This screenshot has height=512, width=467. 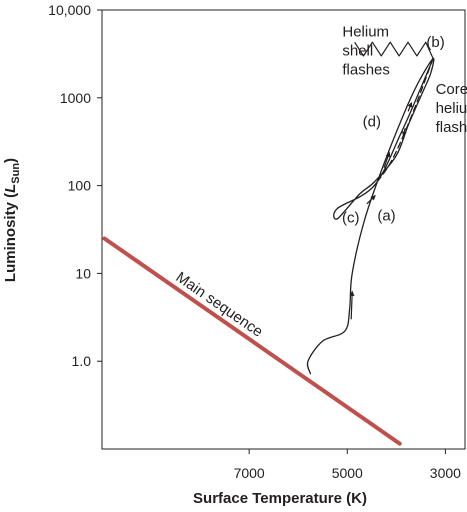 I want to click on annotation-block: Helium shell flashes, so click(x=366, y=50).